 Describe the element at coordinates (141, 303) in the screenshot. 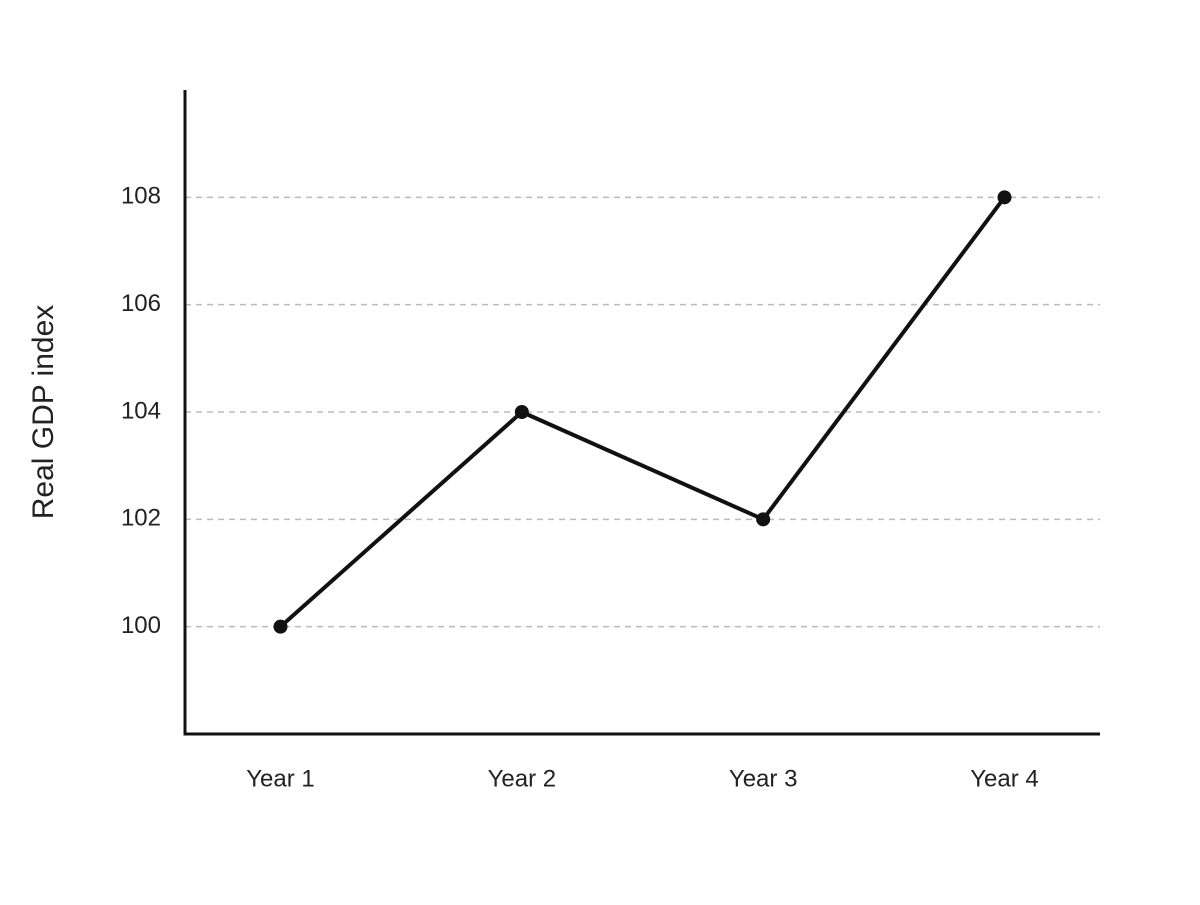

I see `y-tick-label: 106` at that location.